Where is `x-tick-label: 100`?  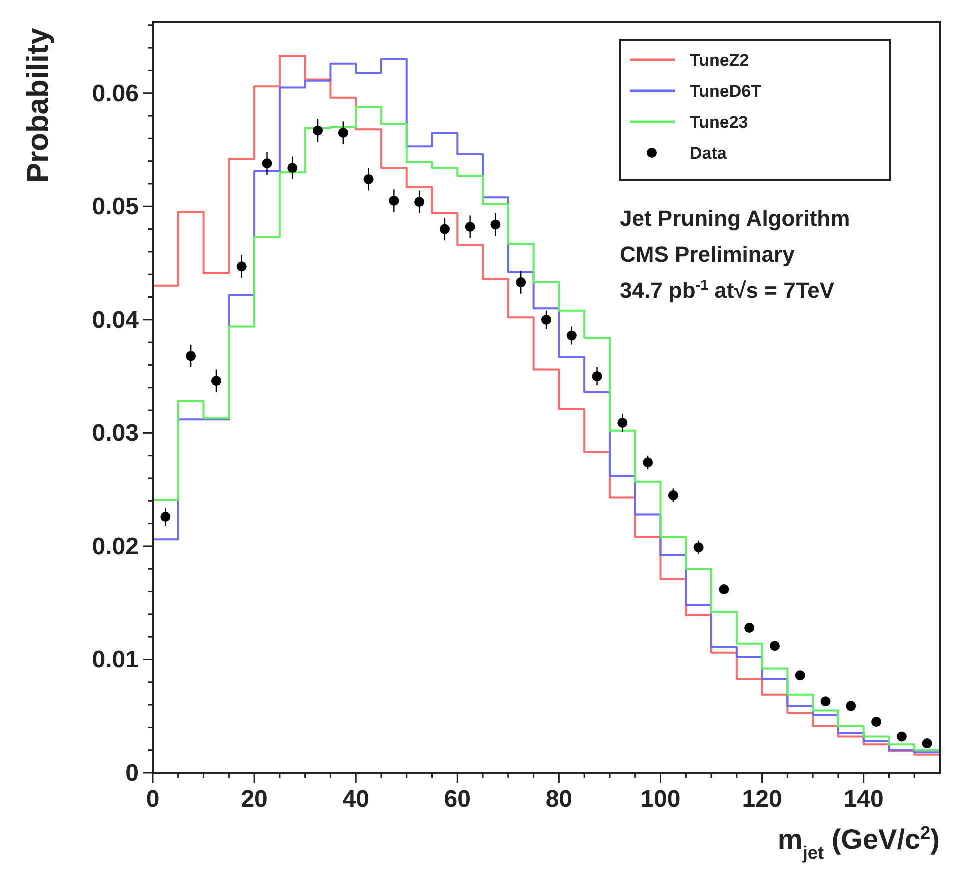 x-tick-label: 100 is located at coordinates (660, 799).